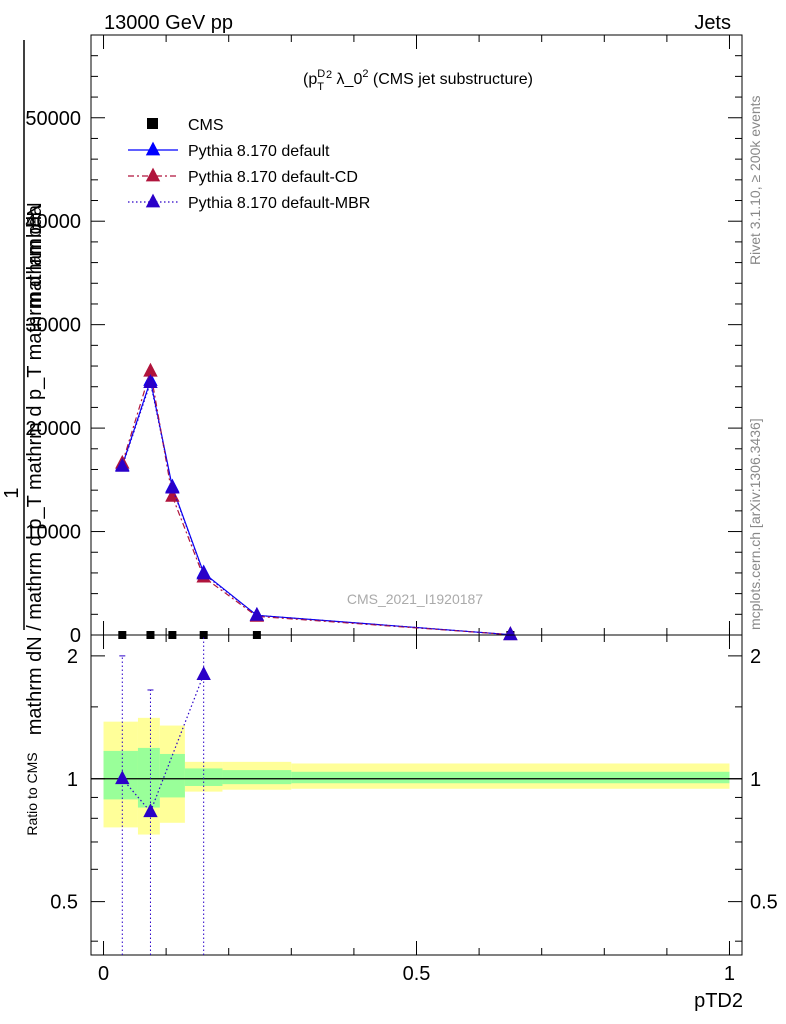 The height and width of the screenshot is (1024, 786). Describe the element at coordinates (729, 974) in the screenshot. I see `ratio-x-tick-label: 1` at that location.